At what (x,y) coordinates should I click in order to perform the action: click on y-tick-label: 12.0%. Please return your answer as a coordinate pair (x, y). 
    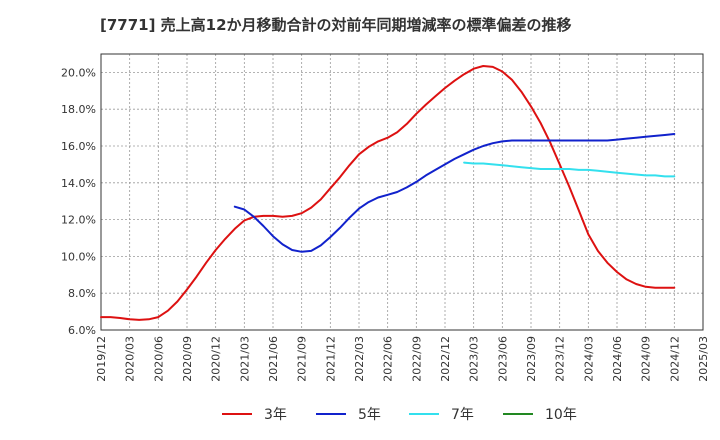
    Looking at the image, I should click on (78, 220).